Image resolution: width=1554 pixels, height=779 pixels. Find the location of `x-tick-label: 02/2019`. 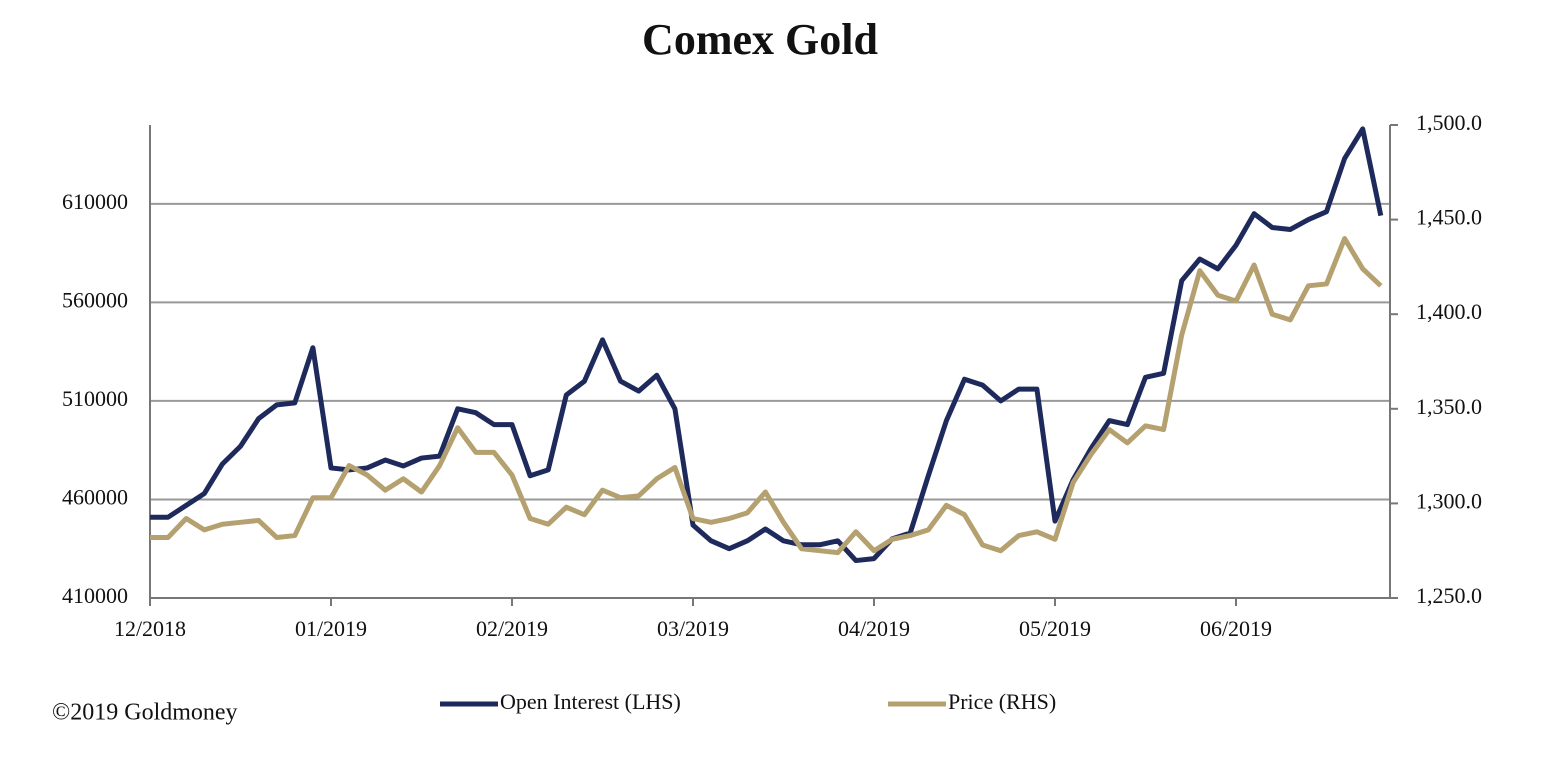

x-tick-label: 02/2019 is located at coordinates (512, 628).